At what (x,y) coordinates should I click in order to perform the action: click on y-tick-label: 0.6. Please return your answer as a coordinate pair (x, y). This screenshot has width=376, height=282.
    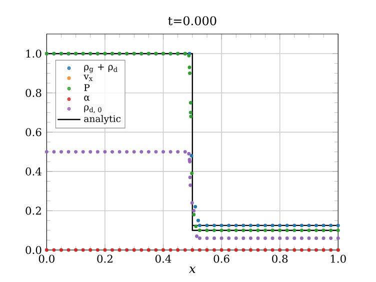
    Looking at the image, I should click on (34, 132).